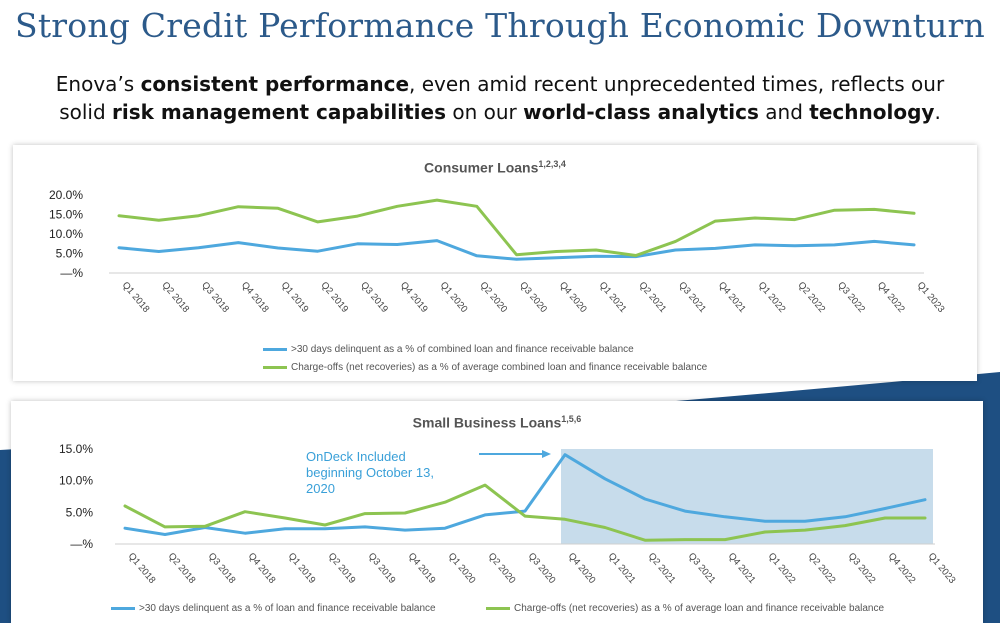 Image resolution: width=1000 pixels, height=623 pixels. What do you see at coordinates (851, 297) in the screenshot?
I see `x-tick-label: Q3 2022` at bounding box center [851, 297].